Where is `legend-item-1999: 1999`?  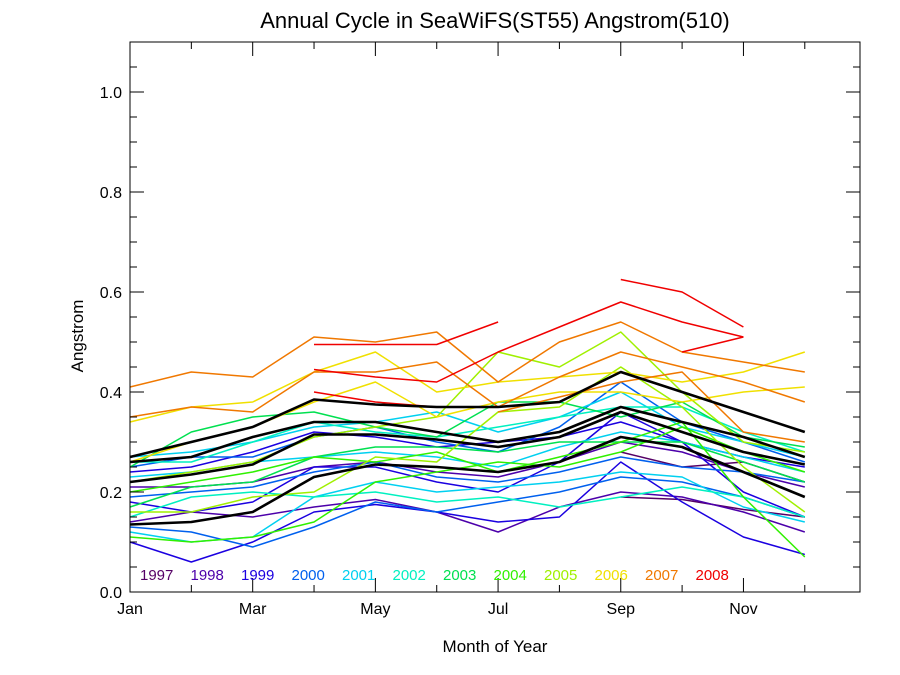 legend-item-1999: 1999 is located at coordinates (257, 575).